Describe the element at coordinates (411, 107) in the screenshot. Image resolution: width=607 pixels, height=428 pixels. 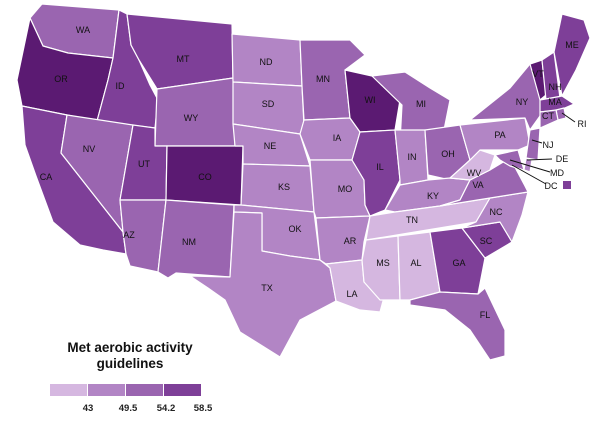
I see `state-mi` at that location.